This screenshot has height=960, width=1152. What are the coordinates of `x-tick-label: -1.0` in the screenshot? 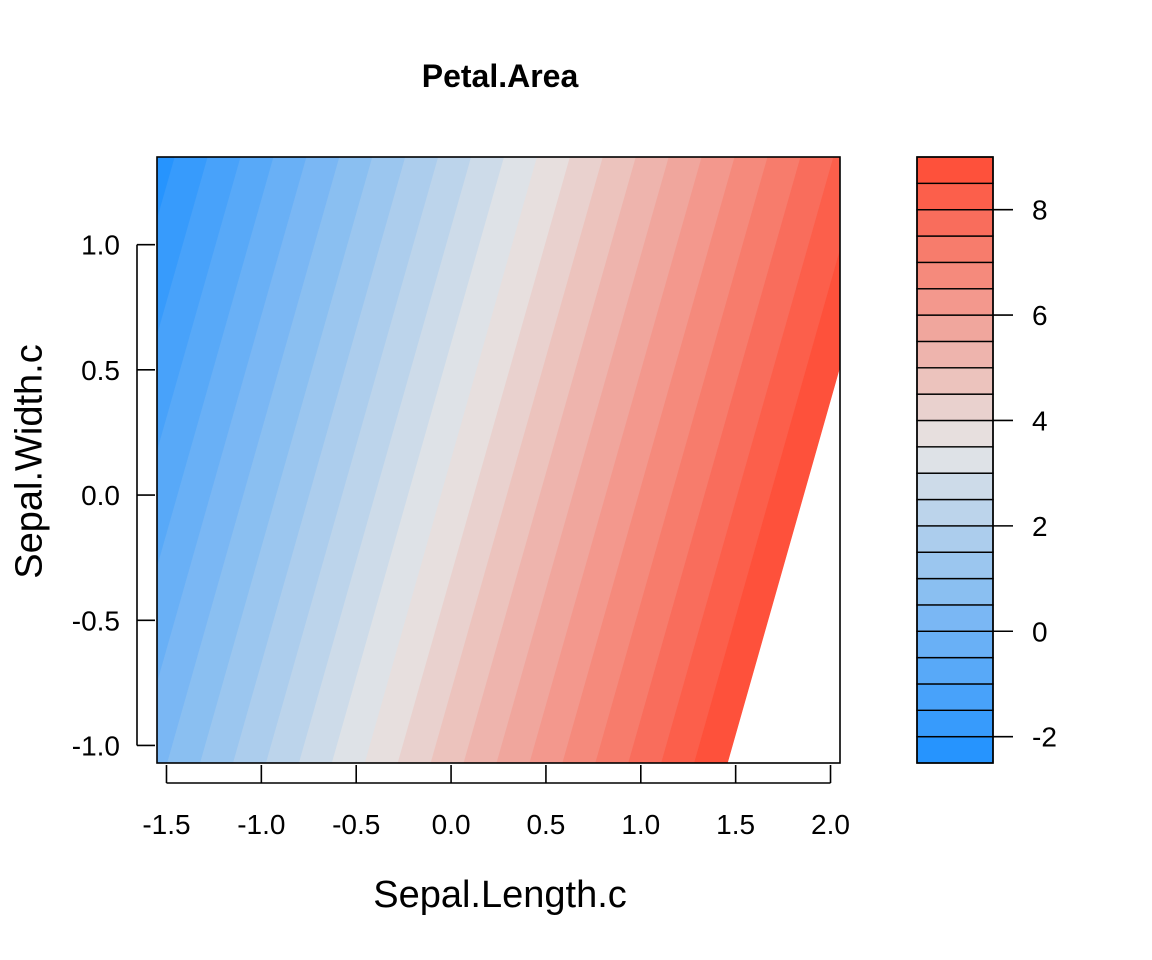 It's located at (261, 824).